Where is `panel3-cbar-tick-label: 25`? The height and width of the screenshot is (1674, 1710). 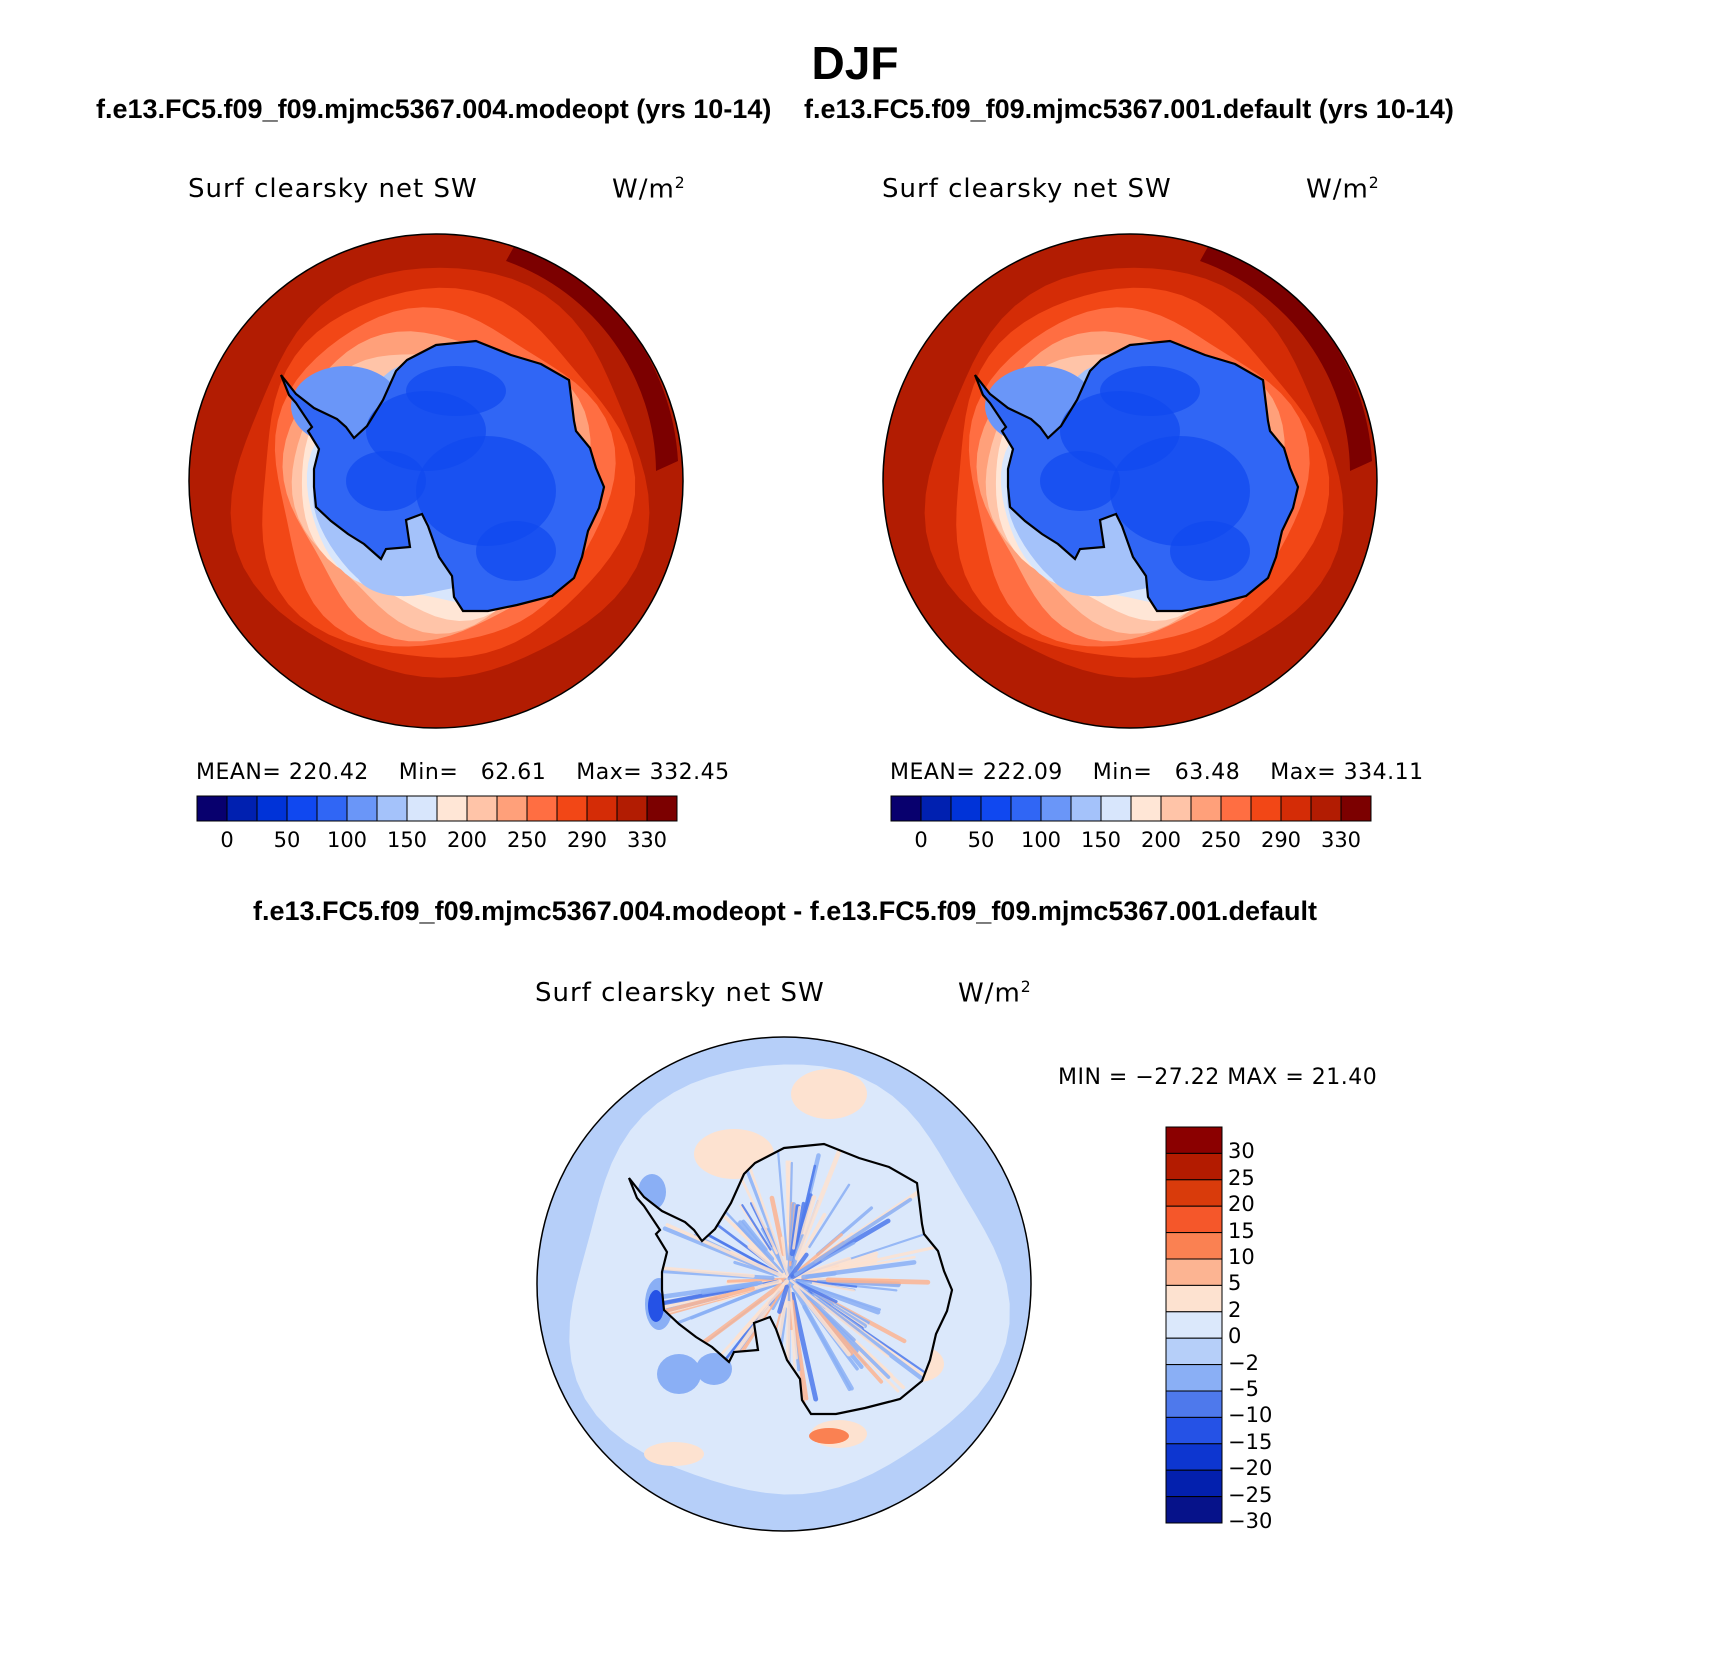
panel3-cbar-tick-label: 25 is located at coordinates (1241, 1177).